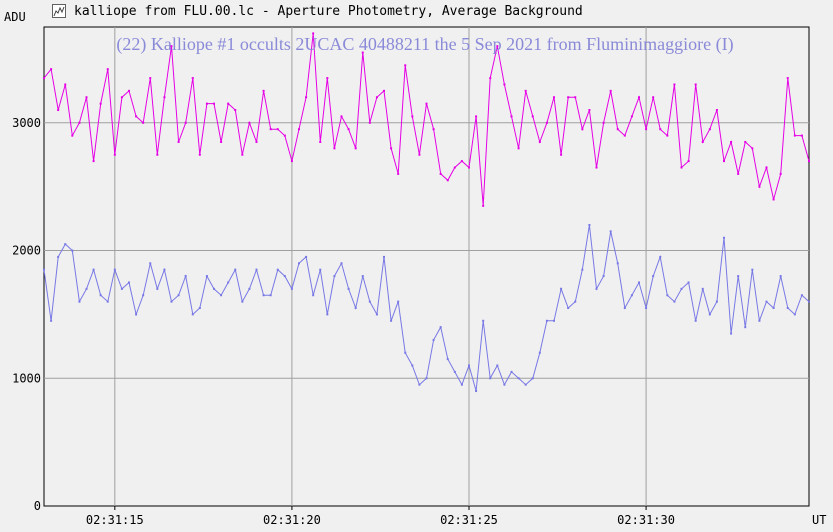  Describe the element at coordinates (292, 520) in the screenshot. I see `x-tick-label: 02:31:20` at that location.